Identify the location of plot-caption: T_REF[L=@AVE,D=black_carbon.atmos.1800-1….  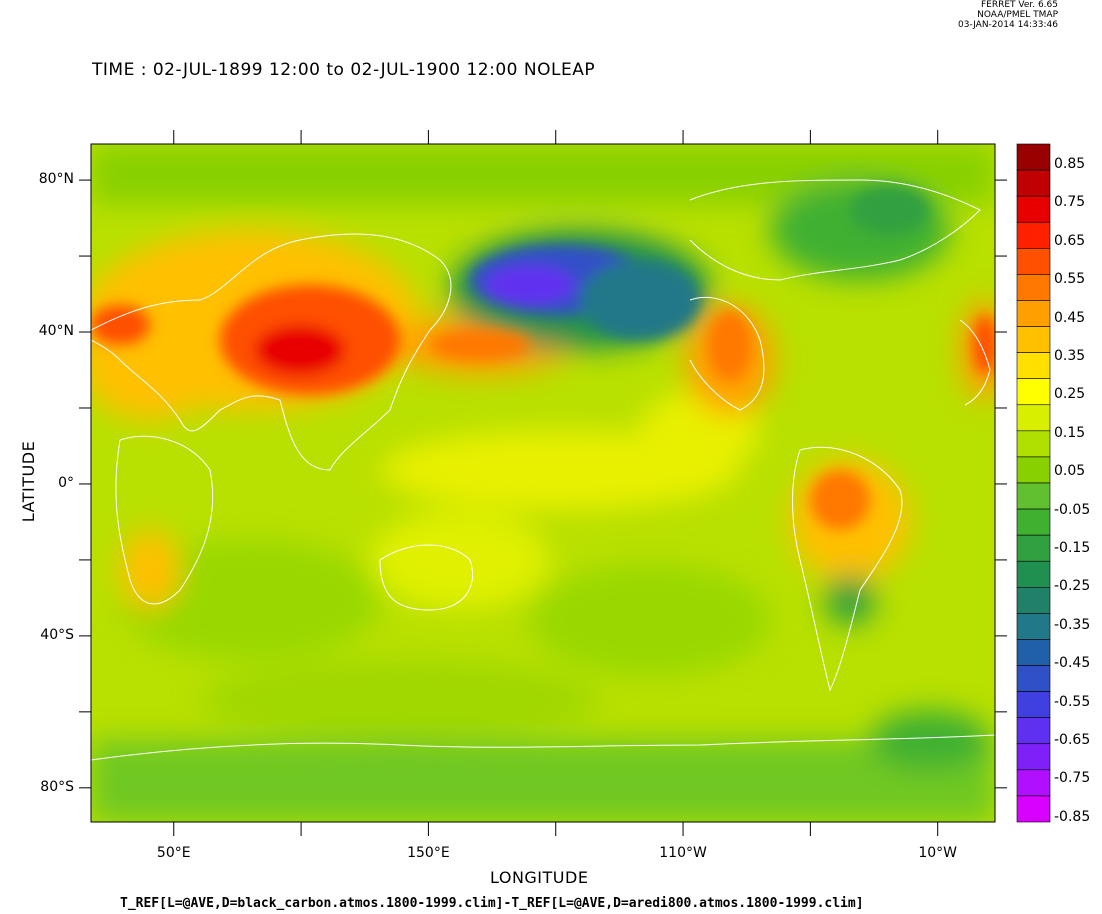
(492, 903).